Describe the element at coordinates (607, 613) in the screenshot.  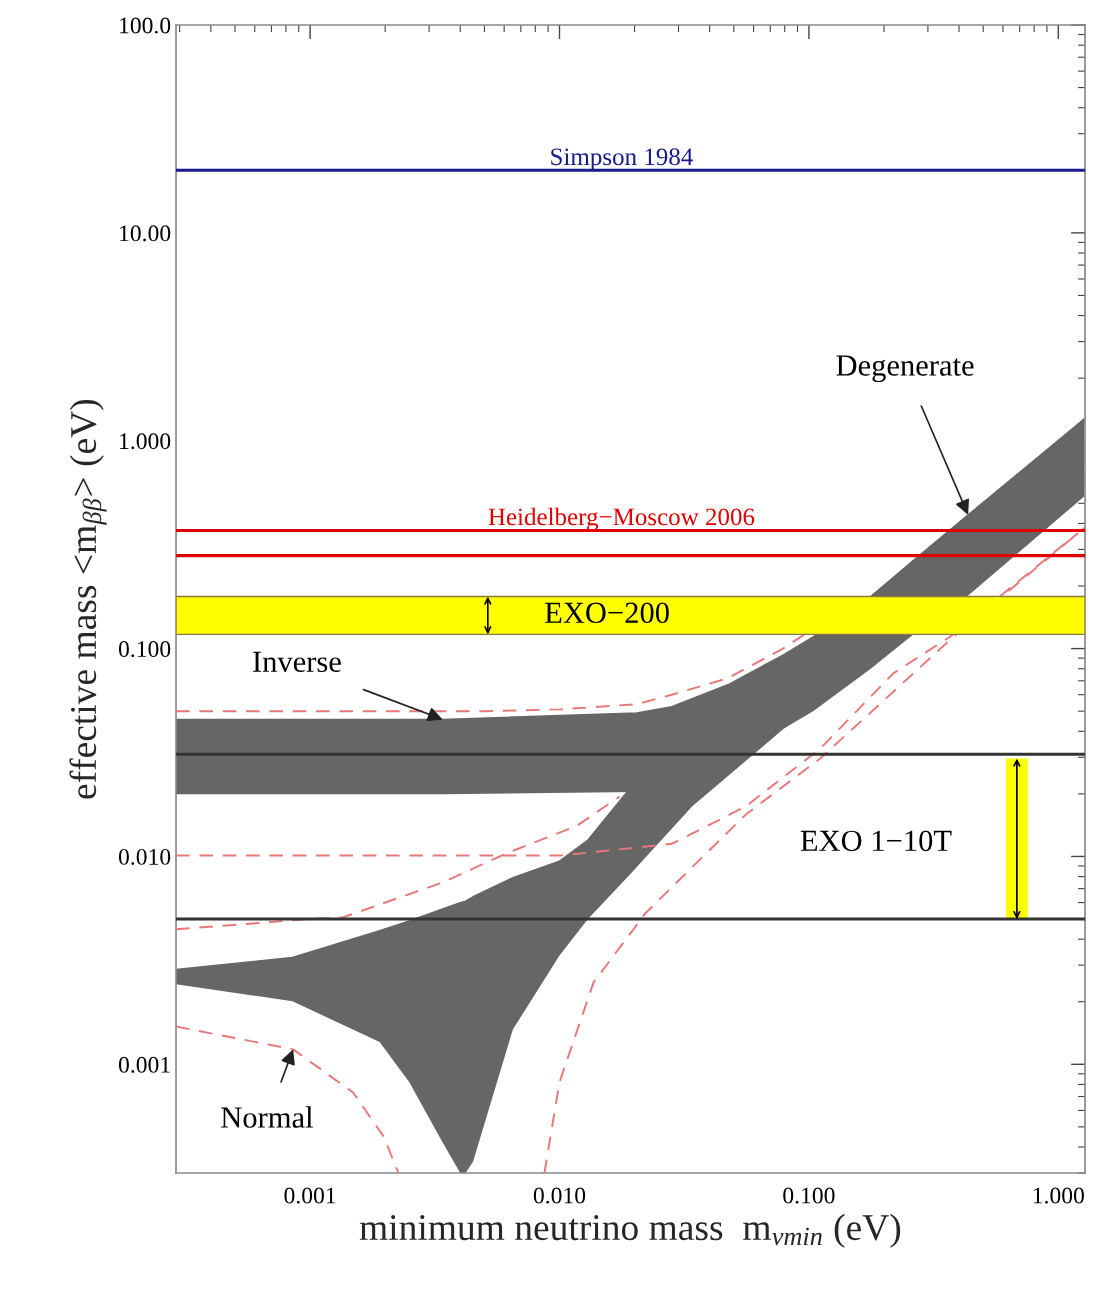
I see `band-label: EXO−200` at that location.